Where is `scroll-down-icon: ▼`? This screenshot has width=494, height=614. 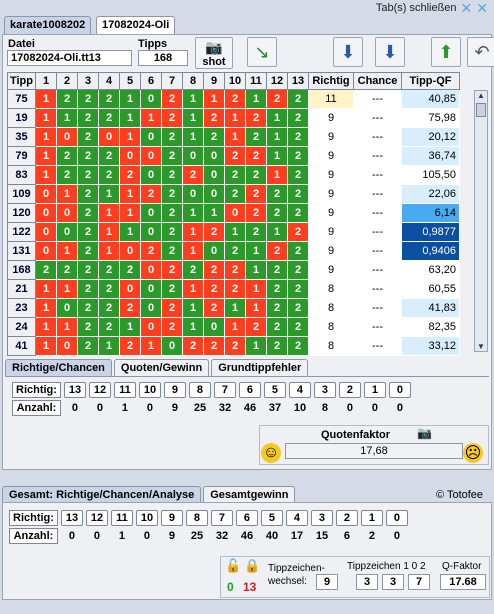 scroll-down-icon: ▼ is located at coordinates (481, 346).